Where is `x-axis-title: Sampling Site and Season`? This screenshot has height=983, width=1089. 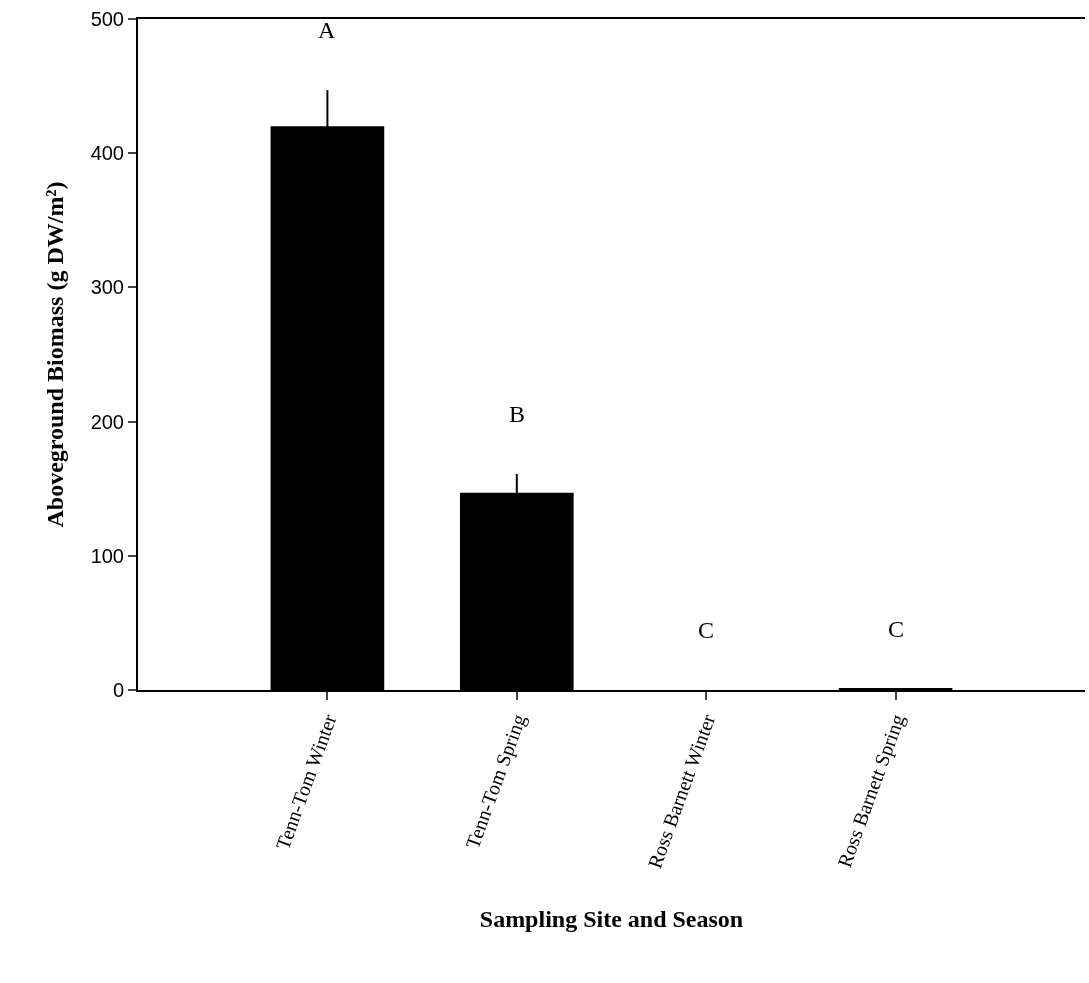 x-axis-title: Sampling Site and Season is located at coordinates (611, 918).